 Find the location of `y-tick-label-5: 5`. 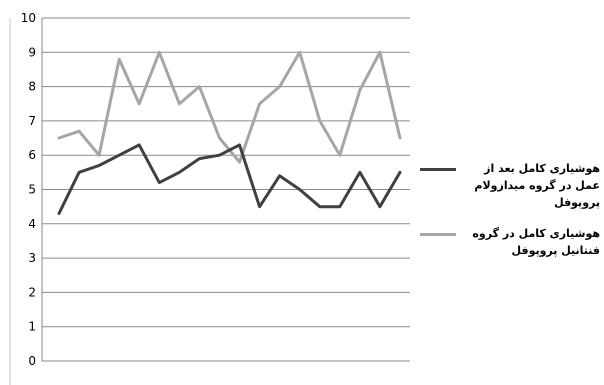

y-tick-label-5: 5 is located at coordinates (32, 190).